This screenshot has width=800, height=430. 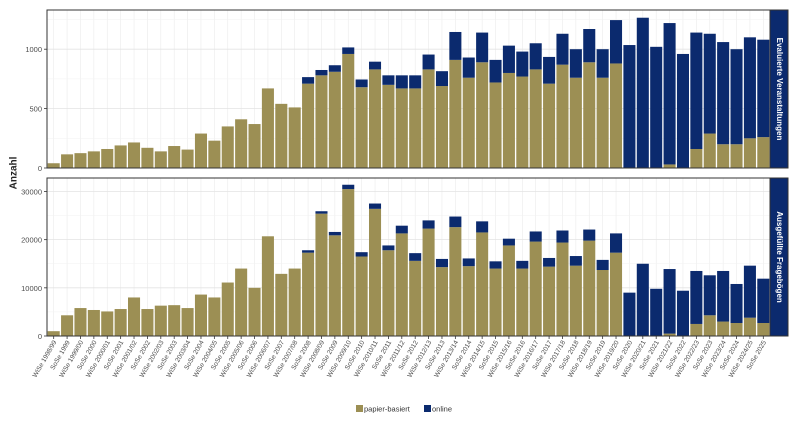 What do you see at coordinates (387, 409) in the screenshot?
I see `legend-label: papier-basiert` at bounding box center [387, 409].